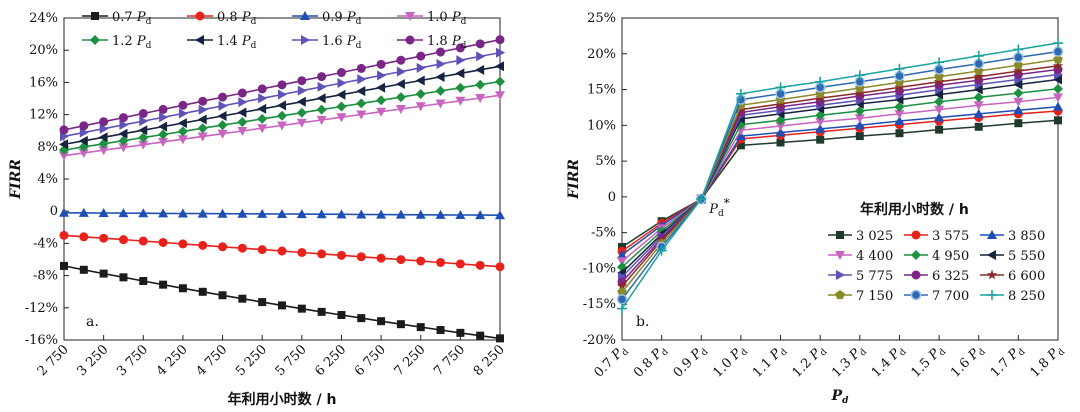 The height and width of the screenshot is (412, 1080). Describe the element at coordinates (132, 42) in the screenshot. I see `legend-label: 1.2 Pd` at that location.